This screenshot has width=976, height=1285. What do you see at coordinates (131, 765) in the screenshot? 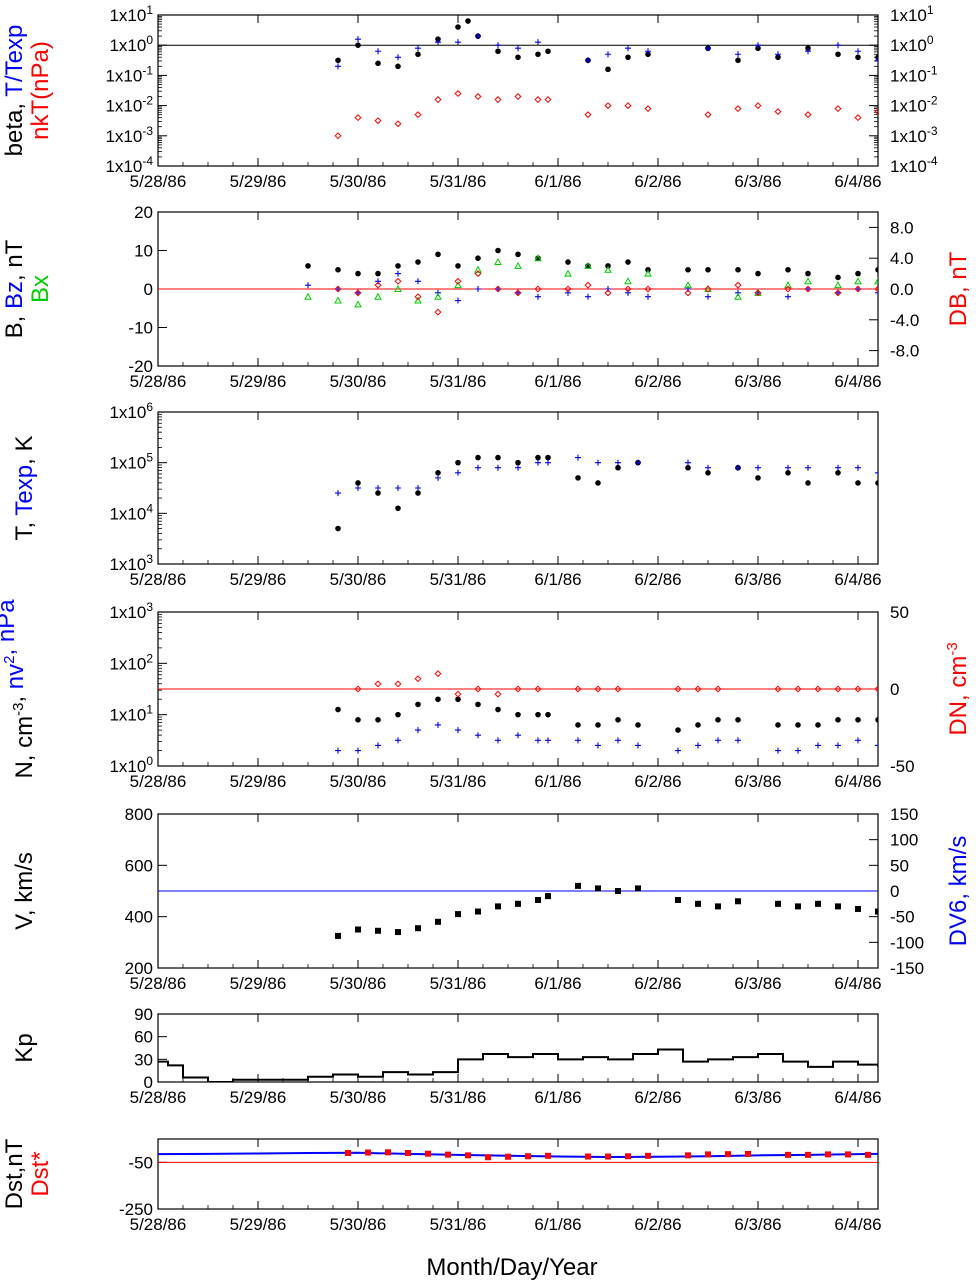
I see `y-tick-label: 1x100` at bounding box center [131, 765].